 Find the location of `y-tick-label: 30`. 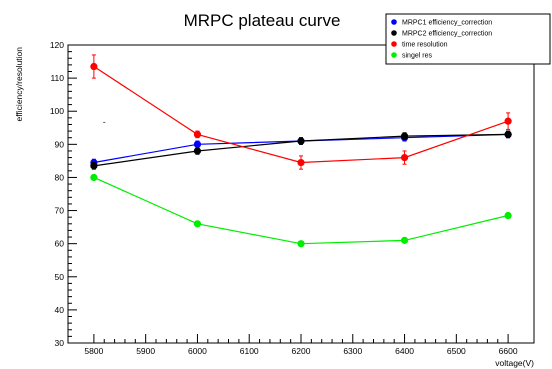

y-tick-label: 30 is located at coordinates (60, 343).